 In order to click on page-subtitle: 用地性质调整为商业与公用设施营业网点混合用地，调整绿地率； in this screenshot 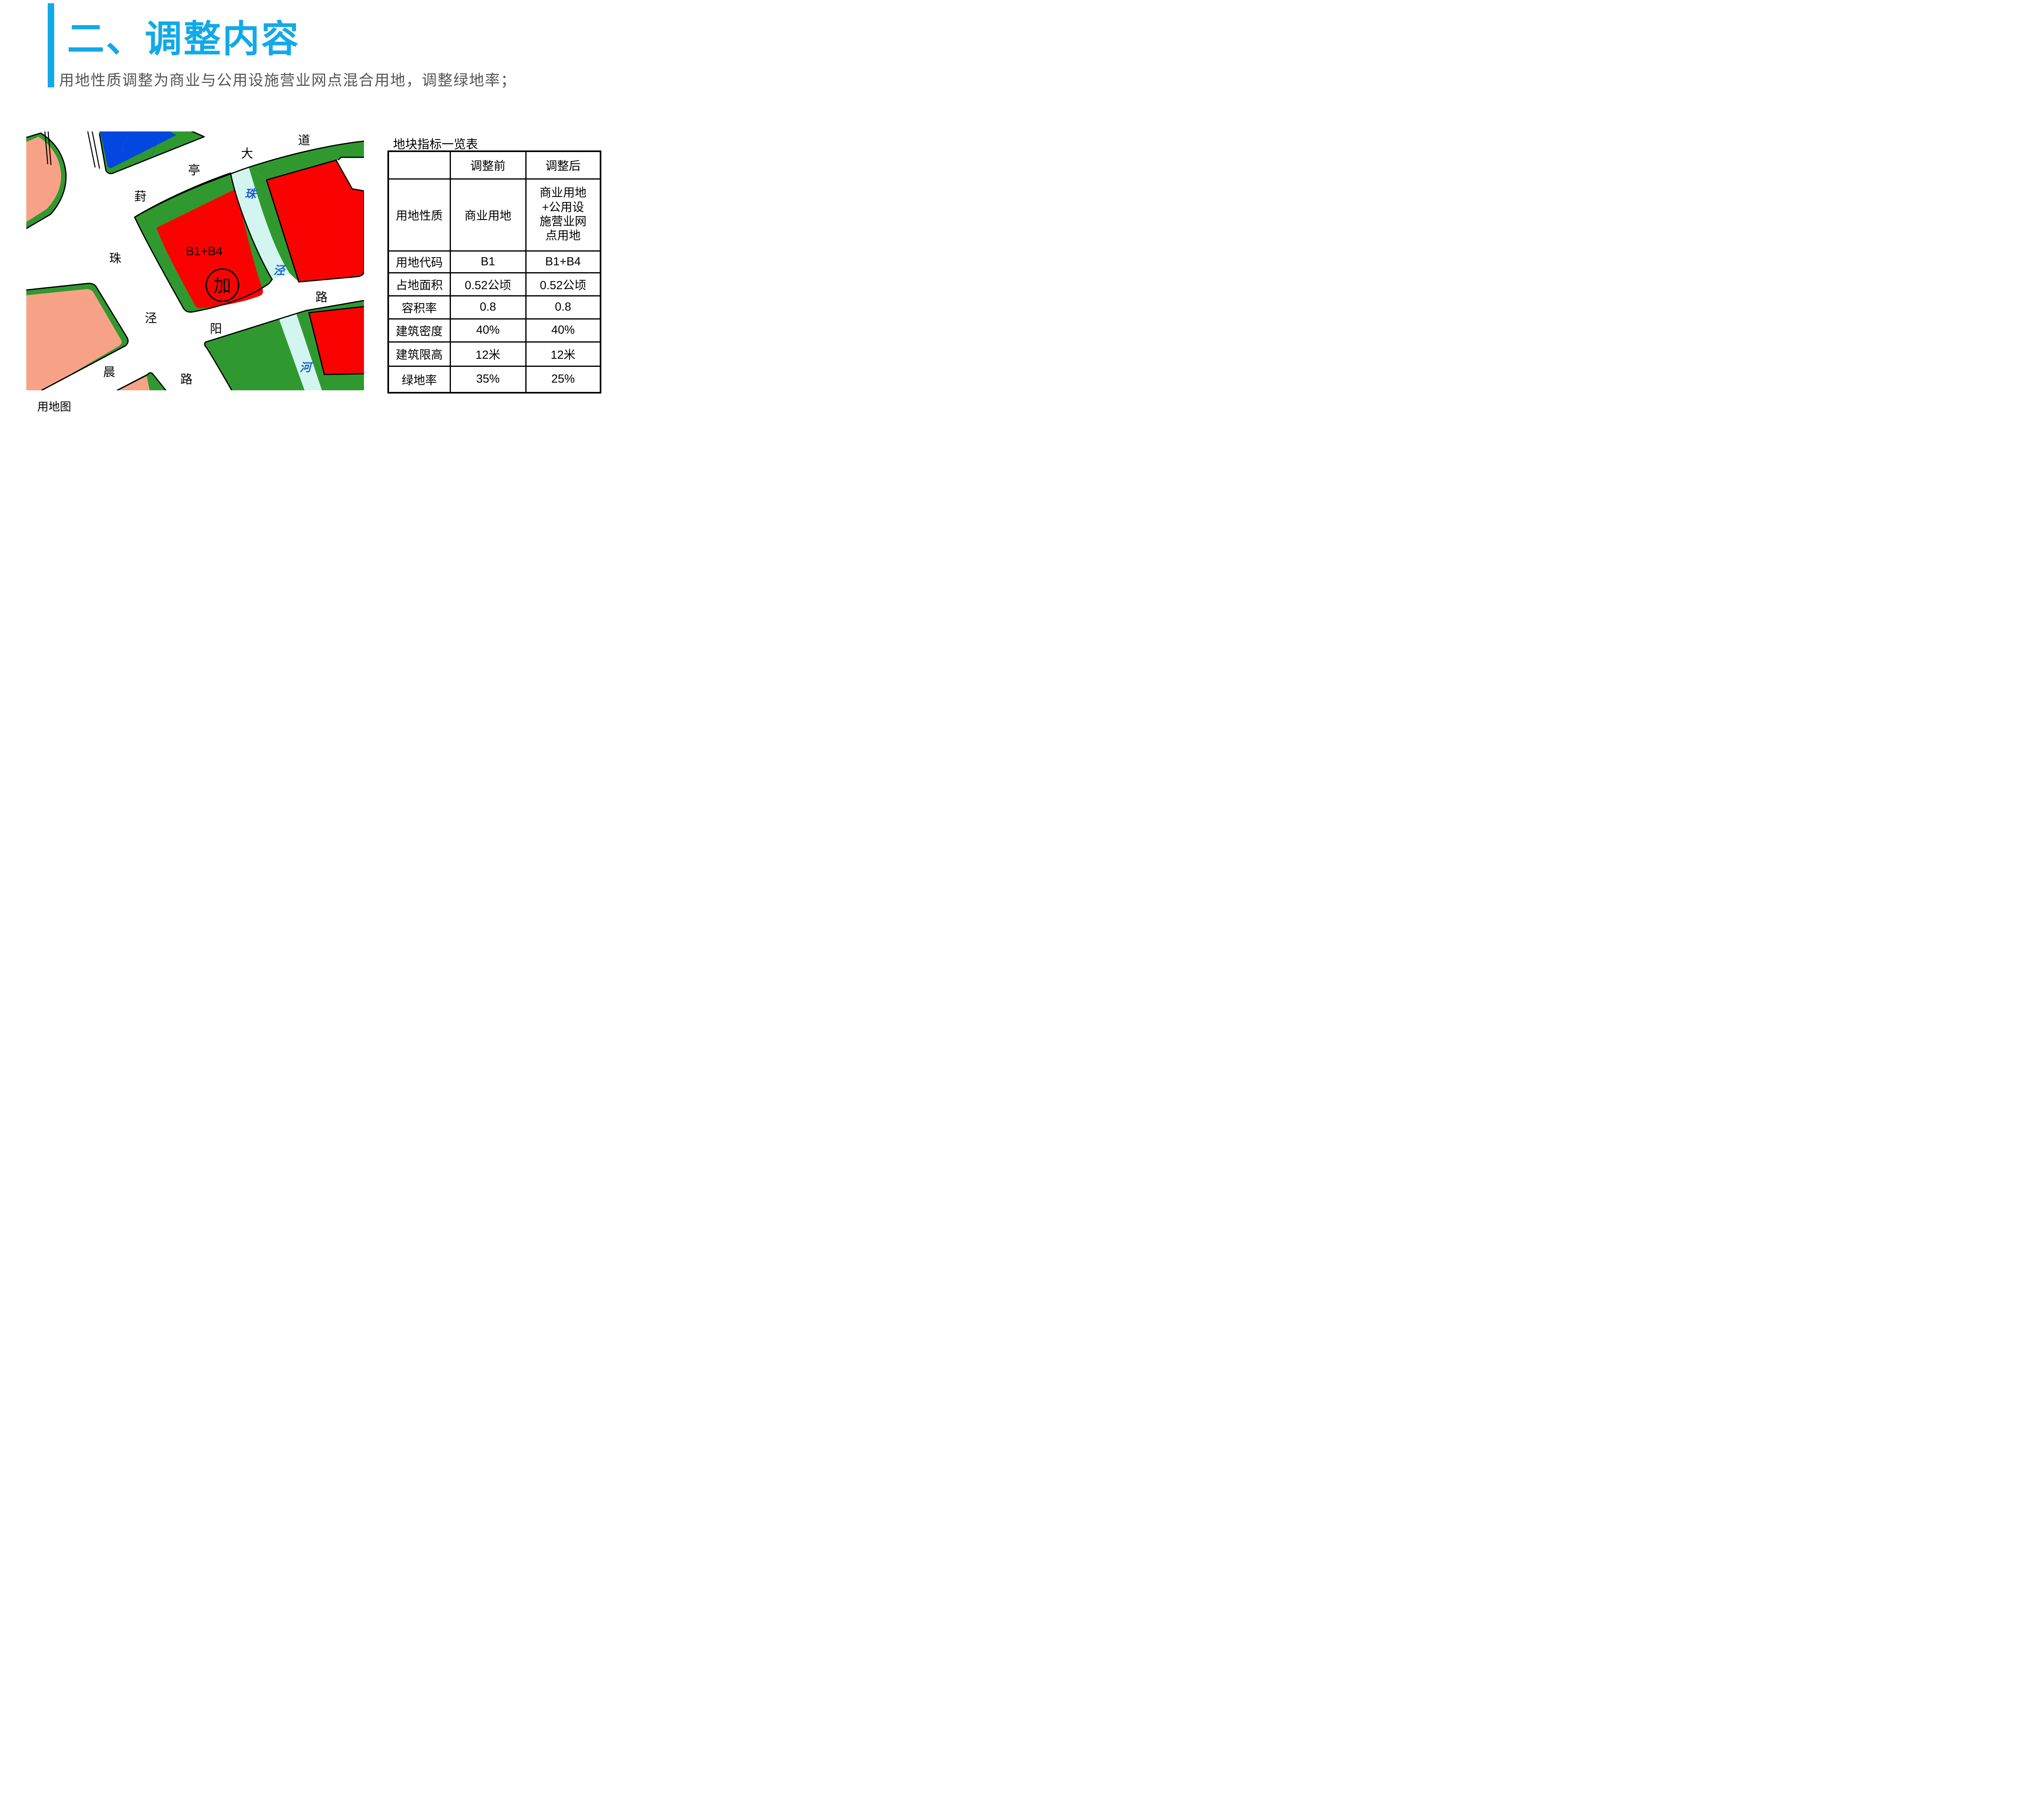, I will do `click(287, 80)`.